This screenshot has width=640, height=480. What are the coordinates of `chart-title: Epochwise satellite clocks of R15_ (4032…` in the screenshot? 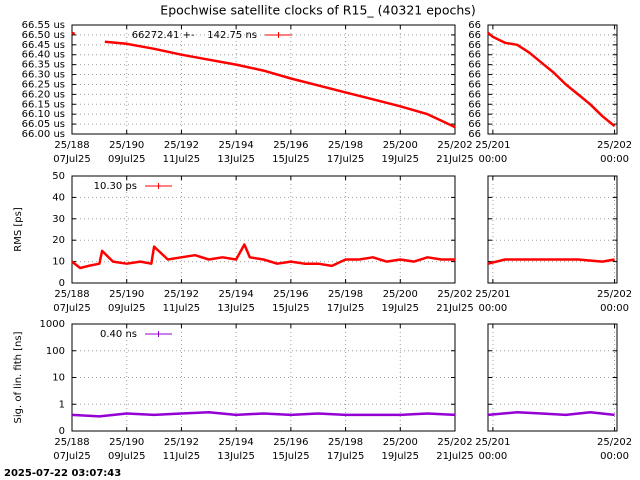 It's located at (317, 10).